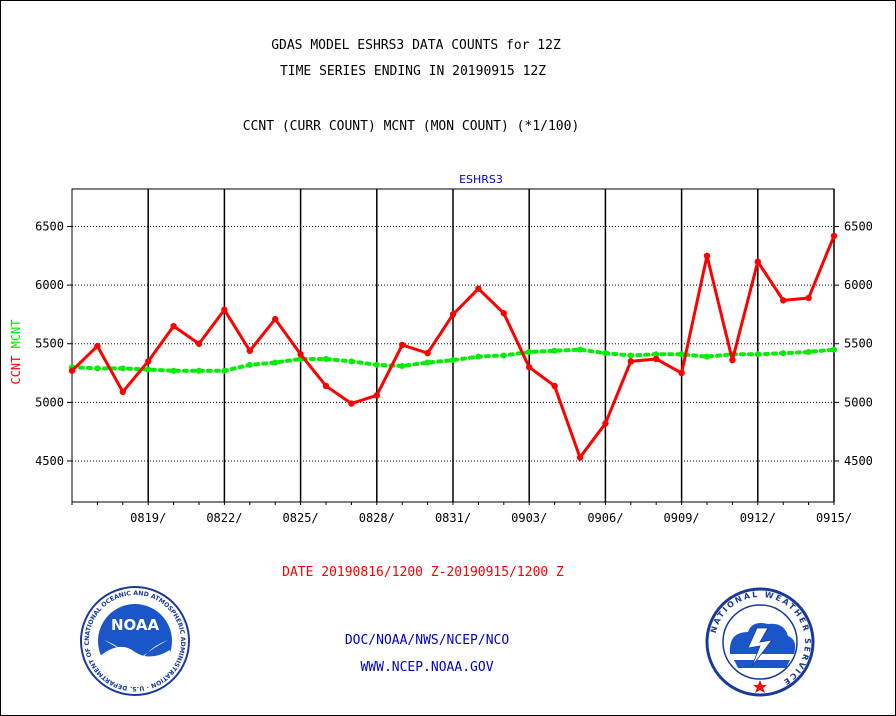  I want to click on x-tick-label: 0831/, so click(453, 518).